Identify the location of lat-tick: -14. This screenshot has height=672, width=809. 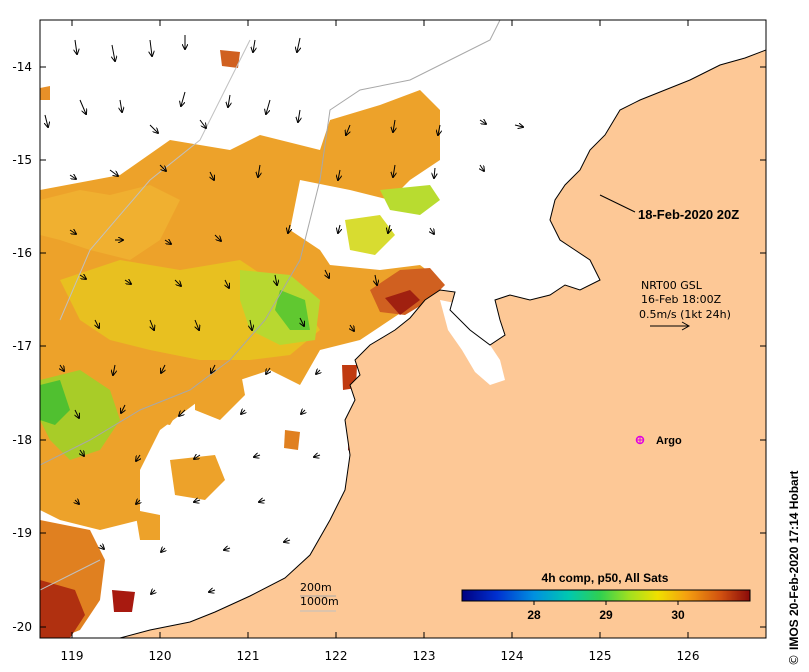
(22, 67).